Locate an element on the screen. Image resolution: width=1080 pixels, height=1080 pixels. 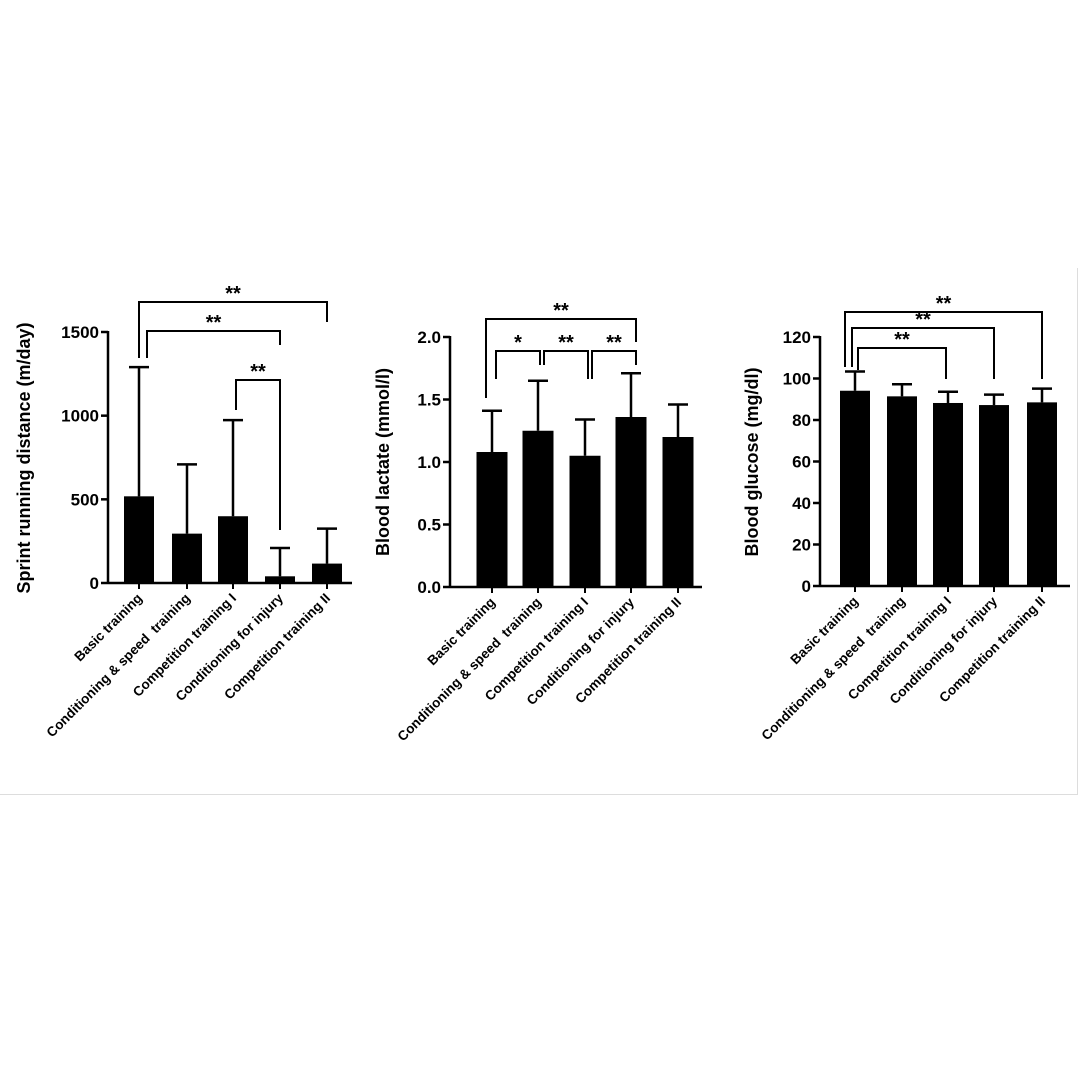
y-tick-label: 1.5 is located at coordinates (429, 400).